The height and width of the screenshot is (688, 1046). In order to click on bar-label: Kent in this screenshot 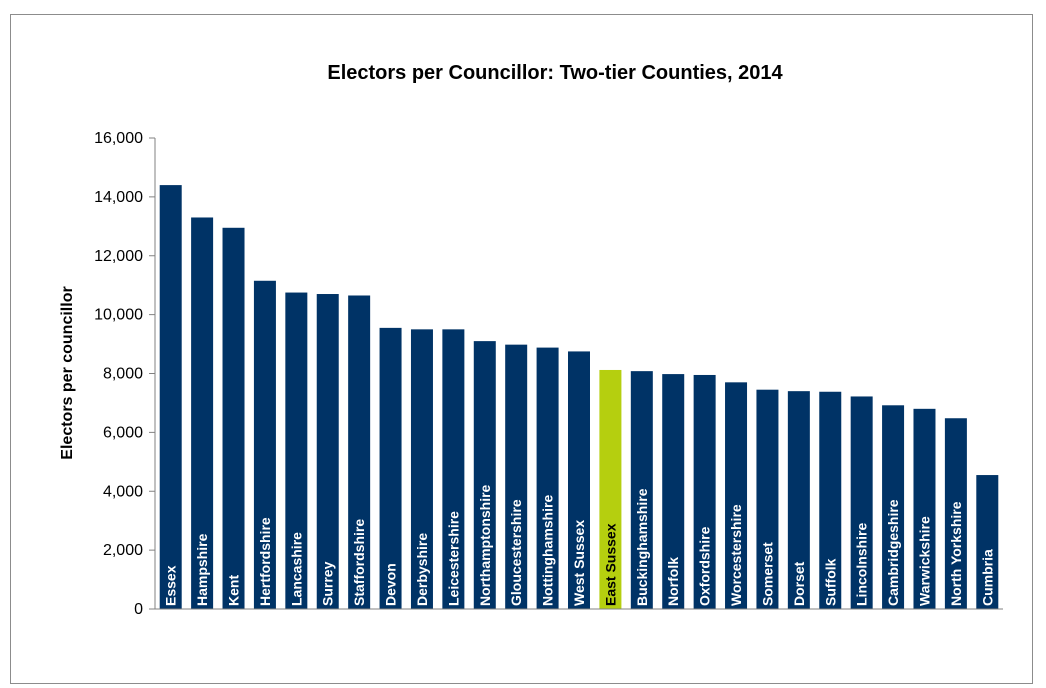, I will do `click(234, 590)`.